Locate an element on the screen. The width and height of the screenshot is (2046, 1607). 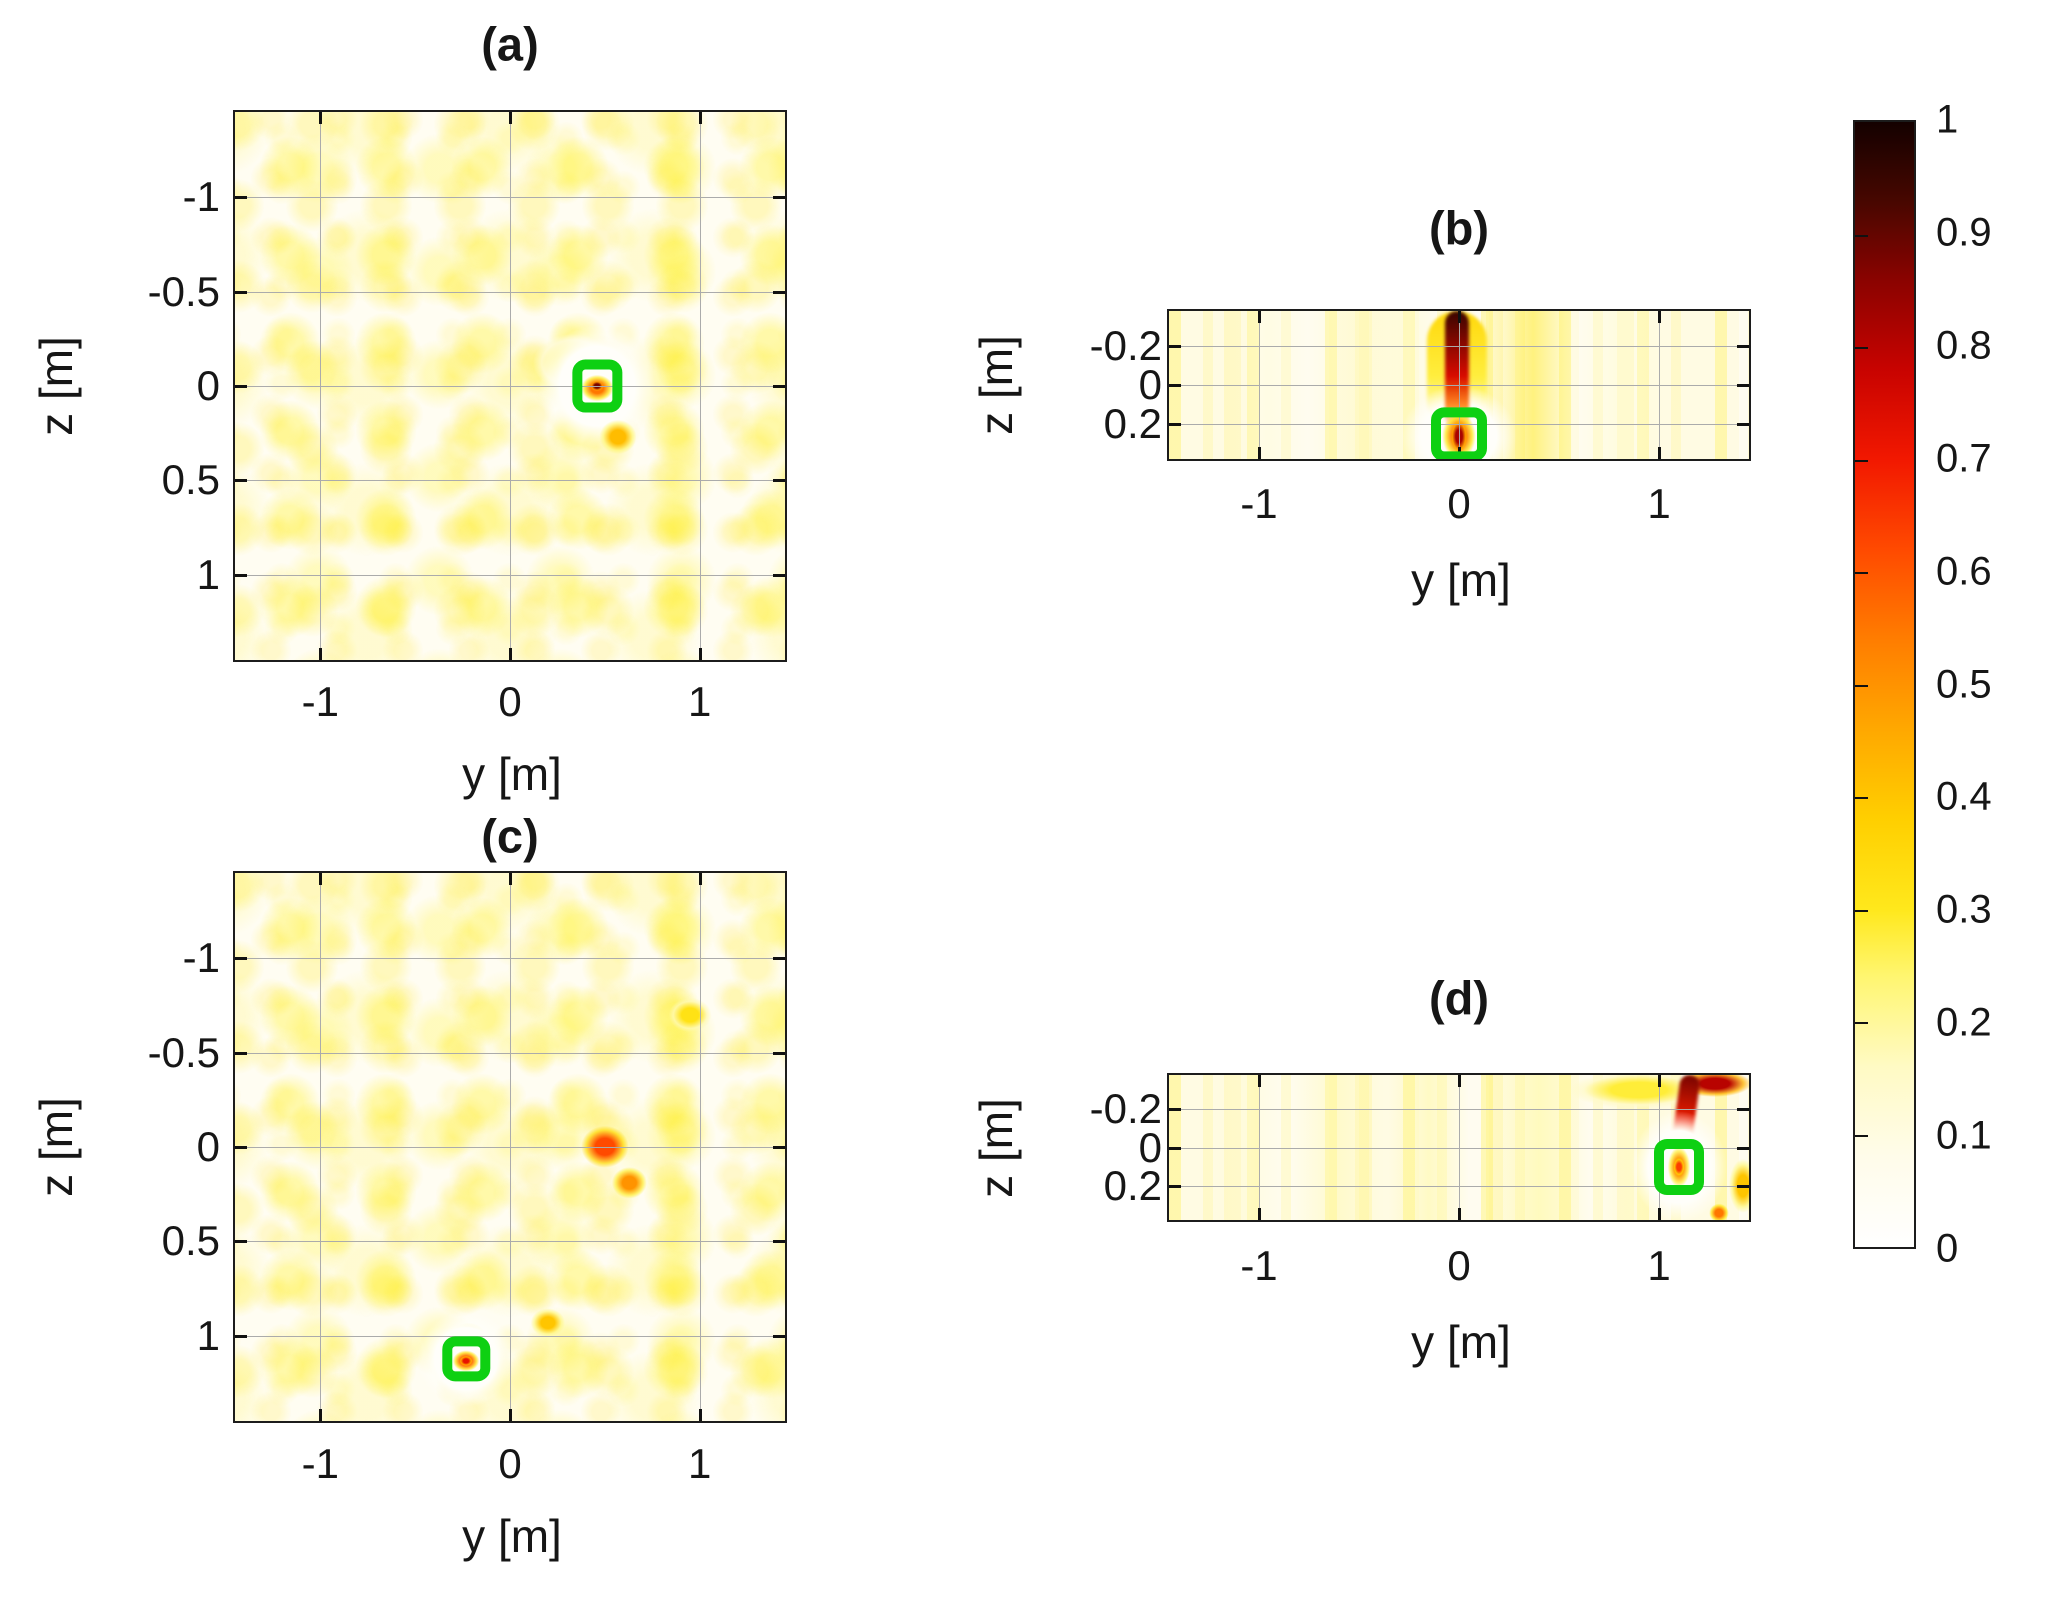
panel-c-xaxis-label: y [m] is located at coordinates (512, 1536).